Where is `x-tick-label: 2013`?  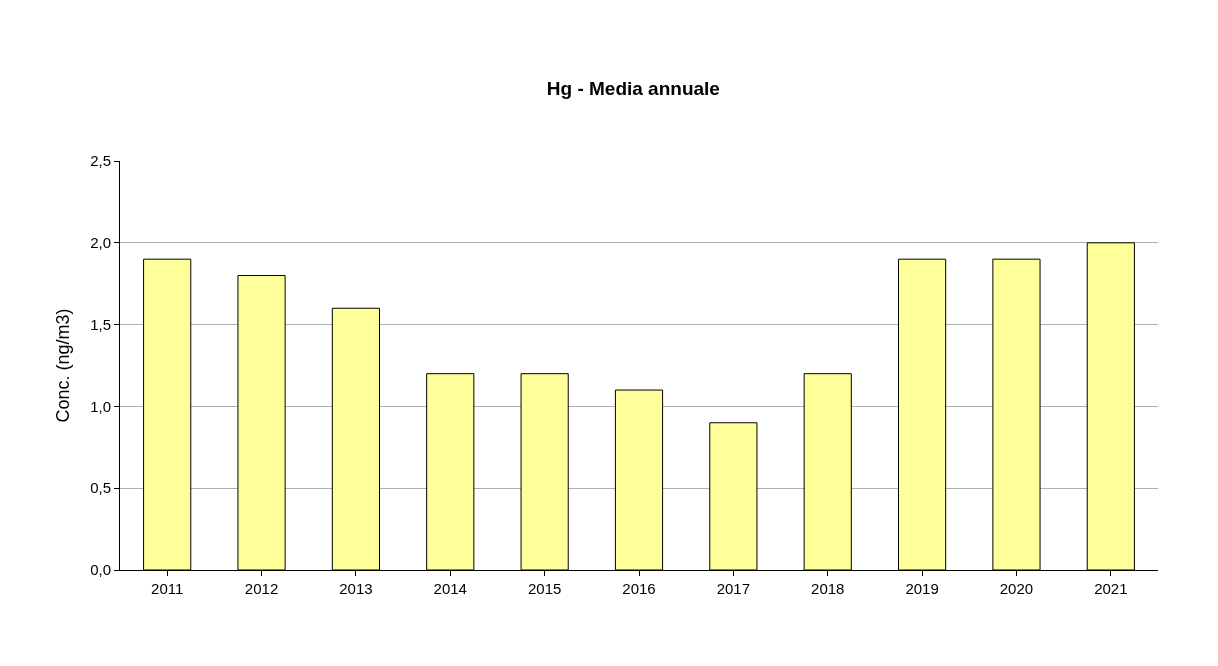 x-tick-label: 2013 is located at coordinates (356, 588).